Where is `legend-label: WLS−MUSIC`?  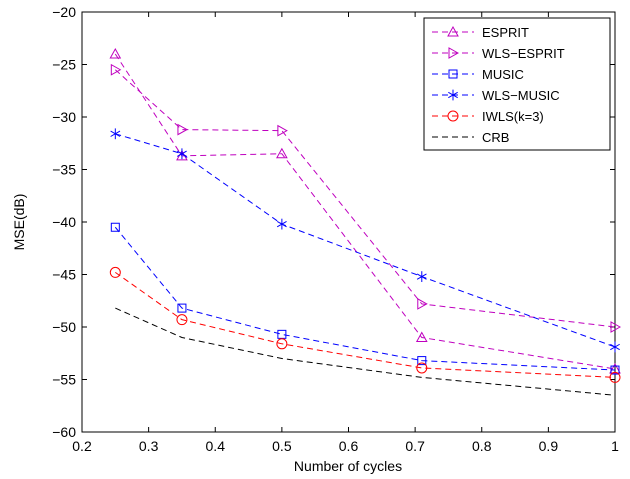 legend-label: WLS−MUSIC is located at coordinates (521, 95).